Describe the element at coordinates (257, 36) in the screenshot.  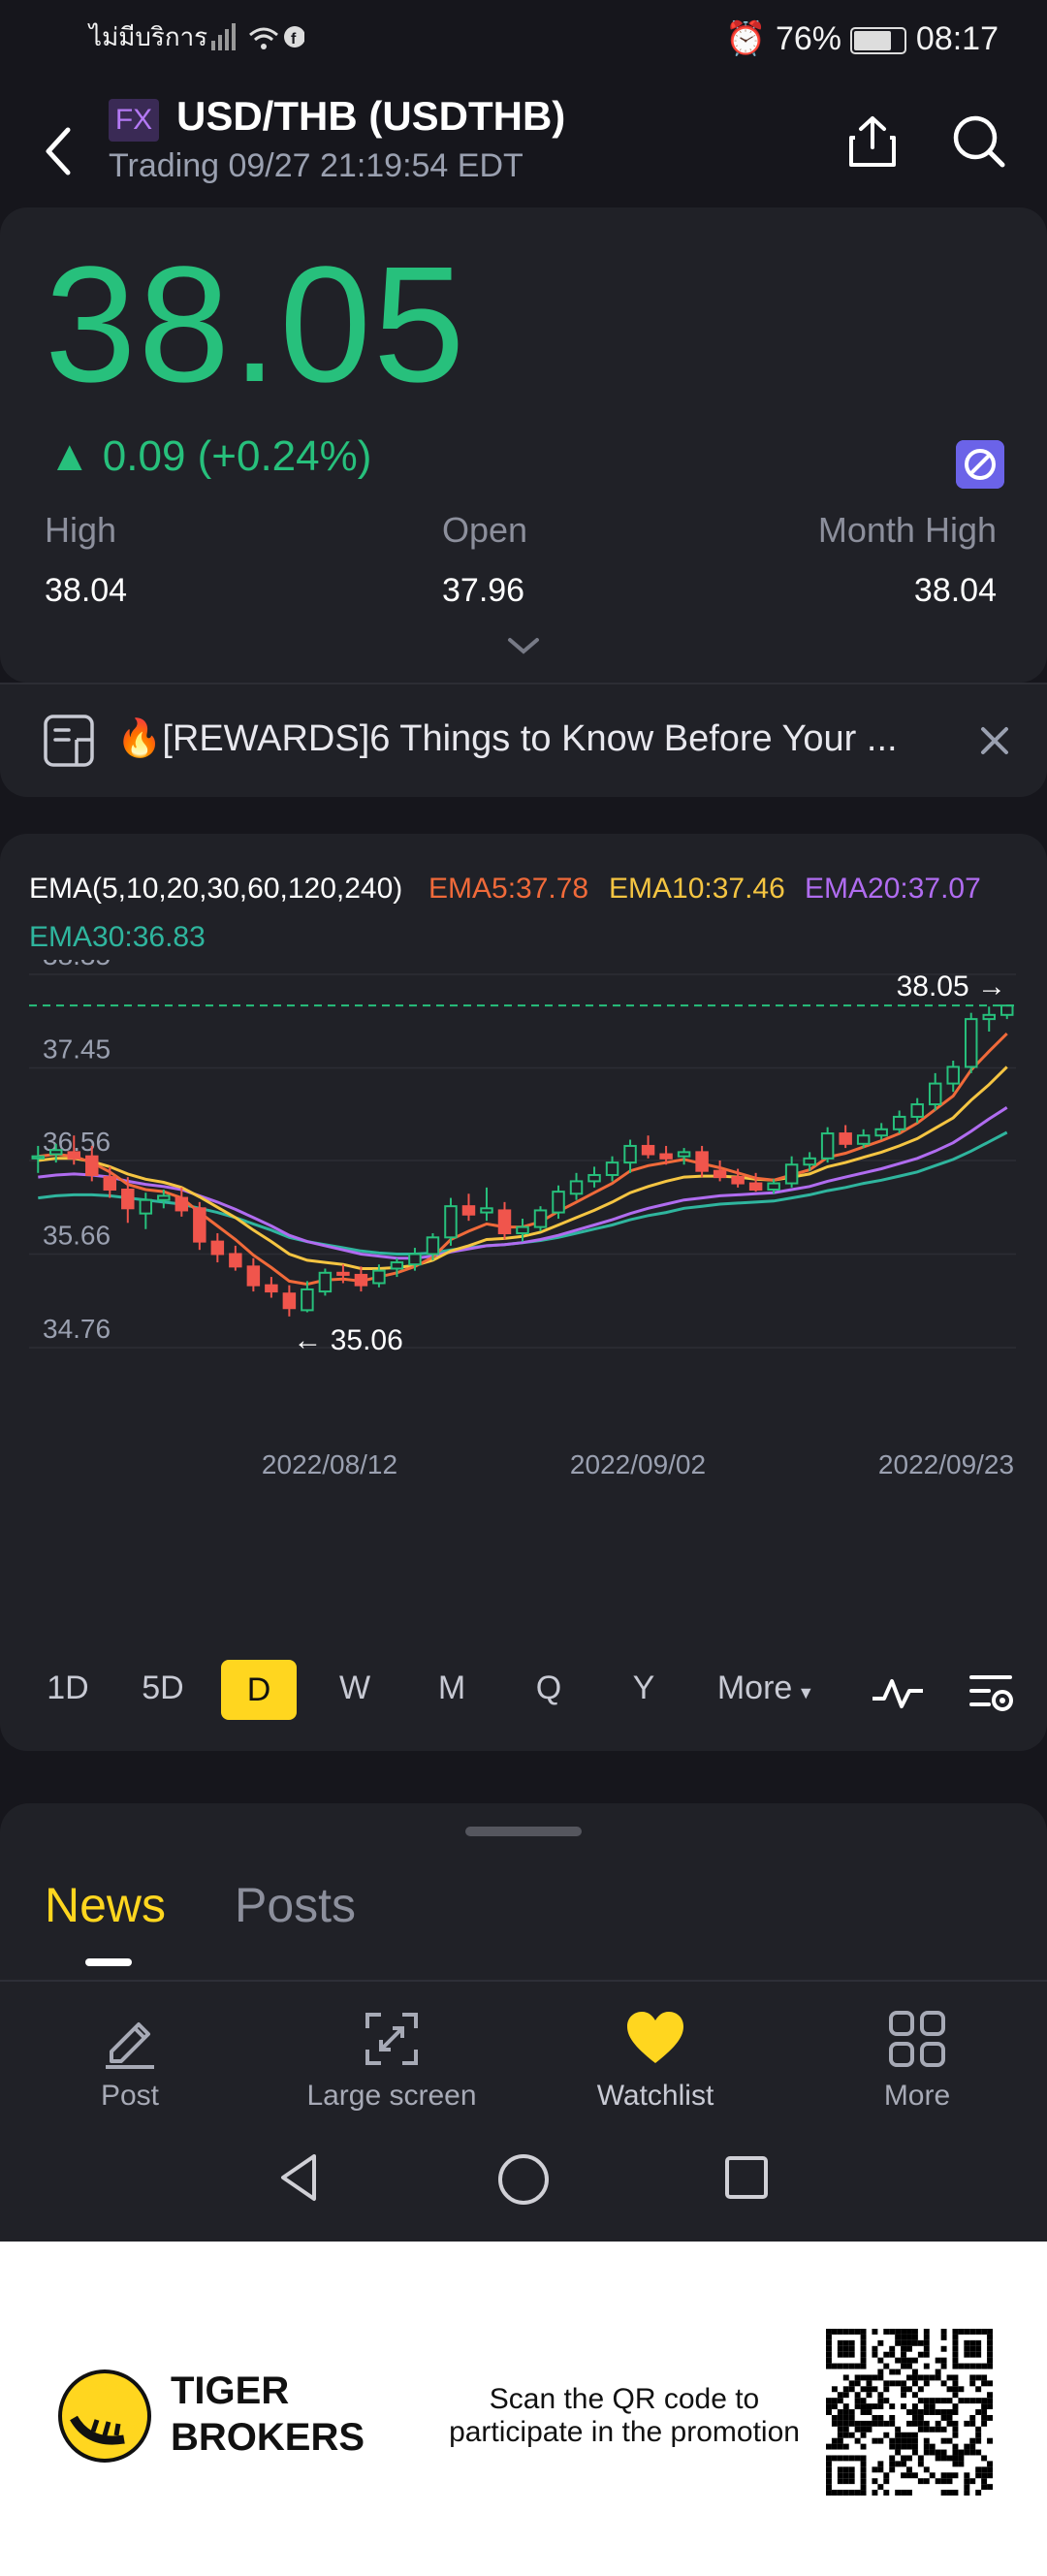
I see `signal-wifi-icons: f` at that location.